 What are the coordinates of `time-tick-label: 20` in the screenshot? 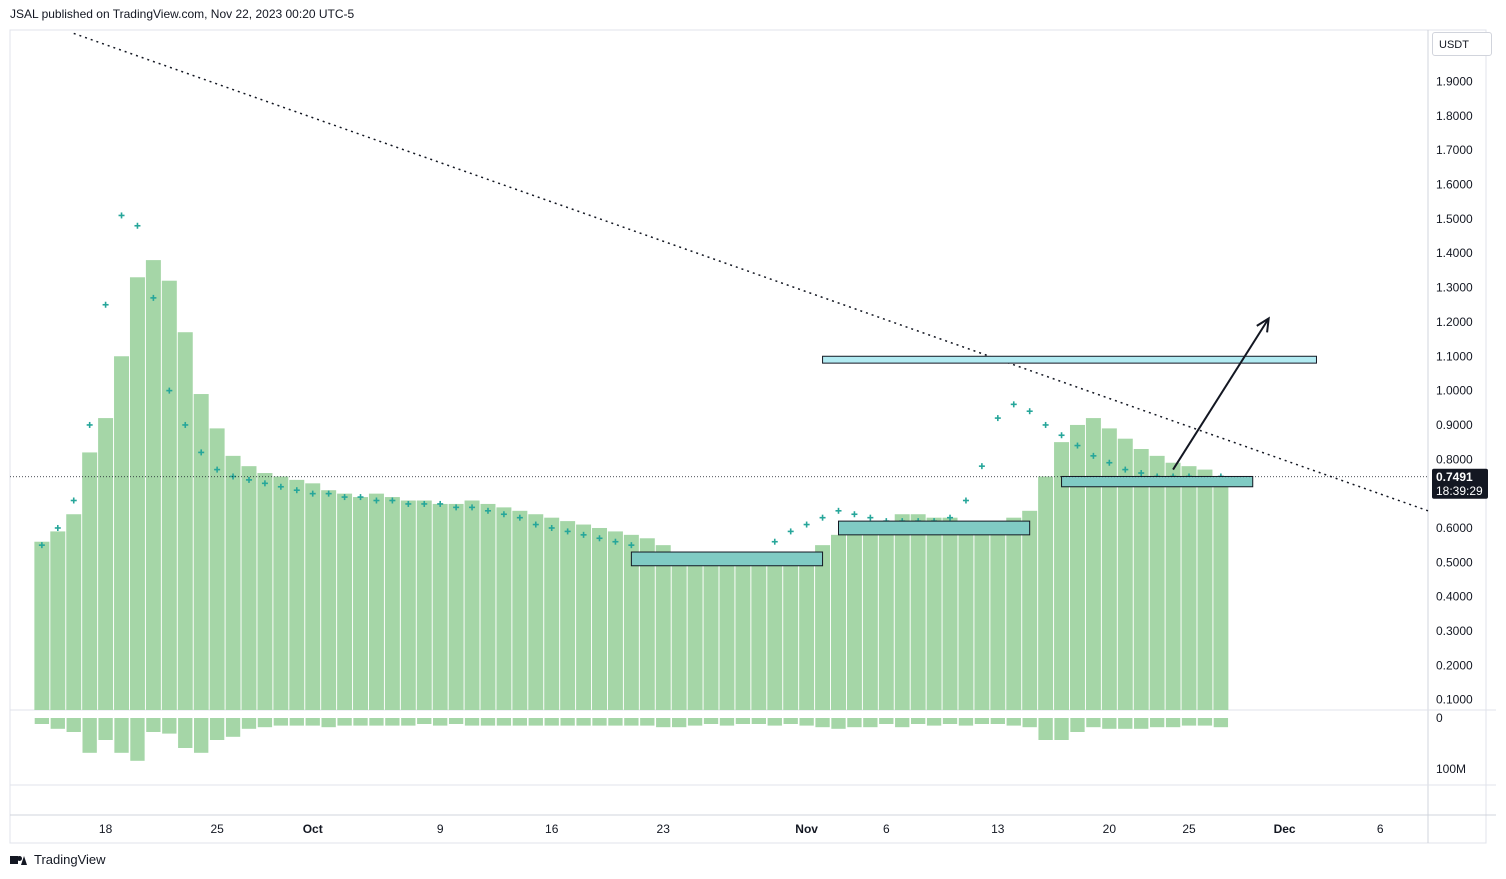 It's located at (1110, 829).